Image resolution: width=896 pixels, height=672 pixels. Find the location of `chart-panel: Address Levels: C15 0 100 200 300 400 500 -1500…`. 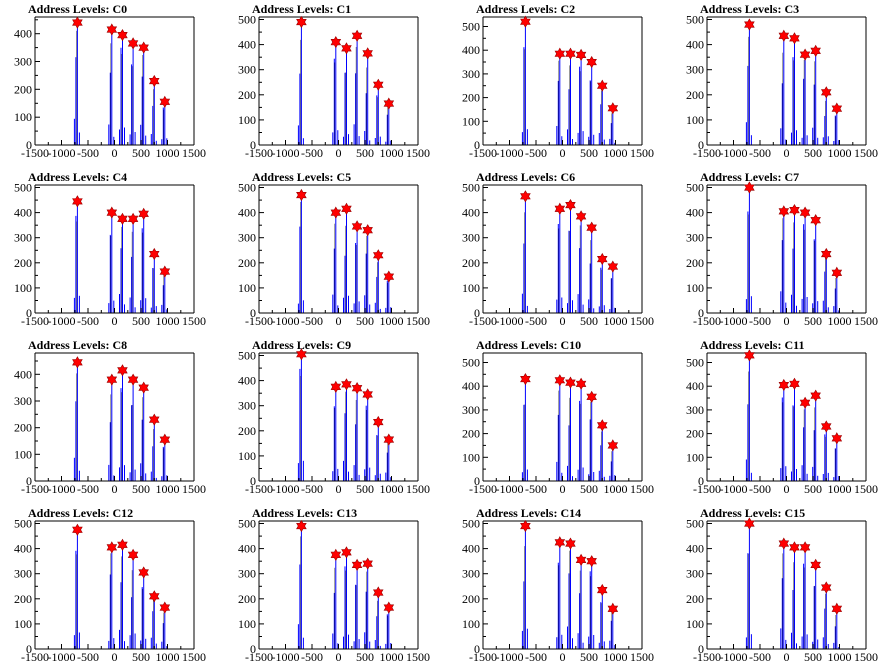

chart-panel: Address Levels: C15 0 100 200 300 400 500 -1500… is located at coordinates (784, 588).